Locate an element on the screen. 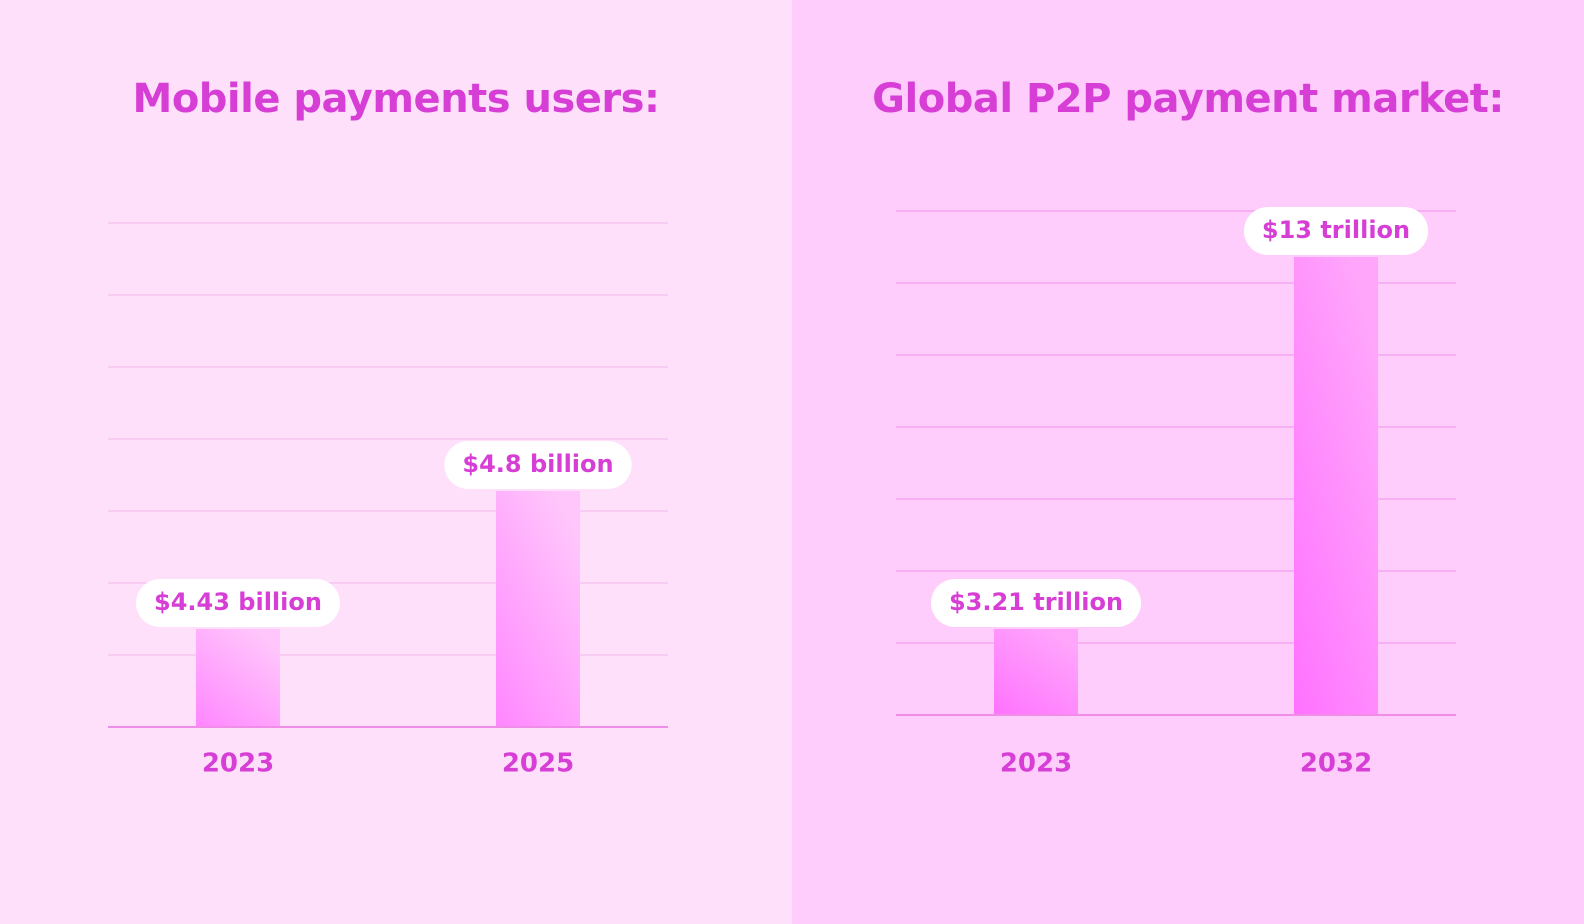  x-tick-label: 2032 is located at coordinates (1336, 764).